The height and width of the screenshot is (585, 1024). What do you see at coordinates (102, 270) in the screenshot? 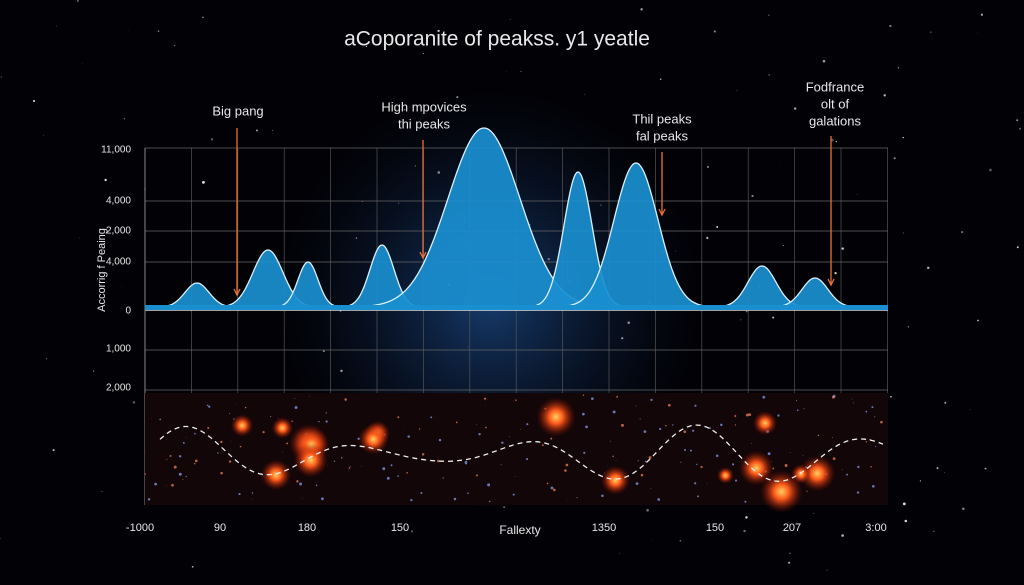
I see `y-axis-label: Accorrig f Peaing` at bounding box center [102, 270].